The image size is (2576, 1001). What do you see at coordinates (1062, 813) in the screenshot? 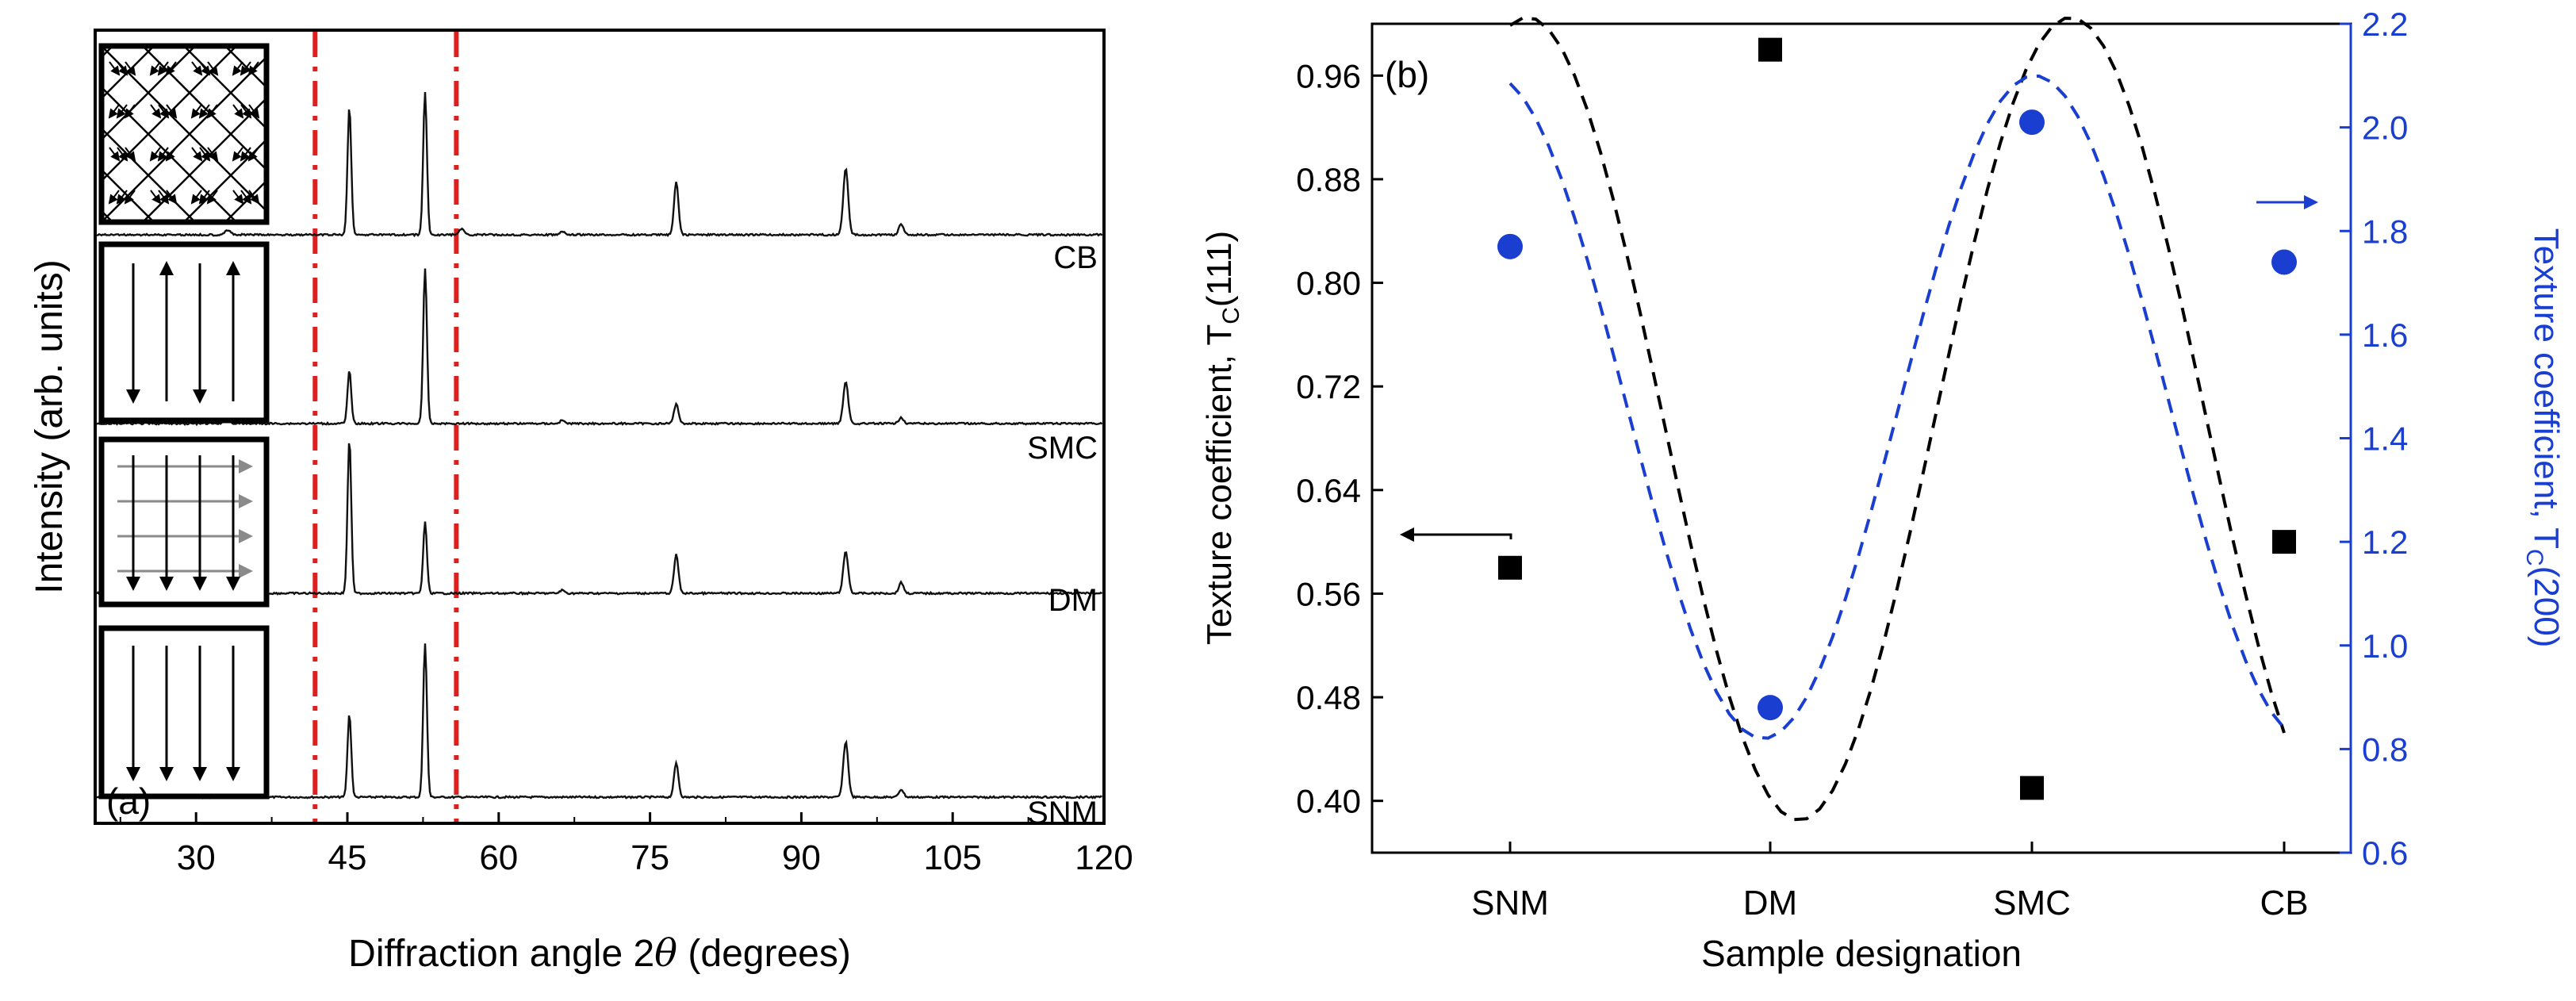
I see `series-label-snm: SNM` at bounding box center [1062, 813].